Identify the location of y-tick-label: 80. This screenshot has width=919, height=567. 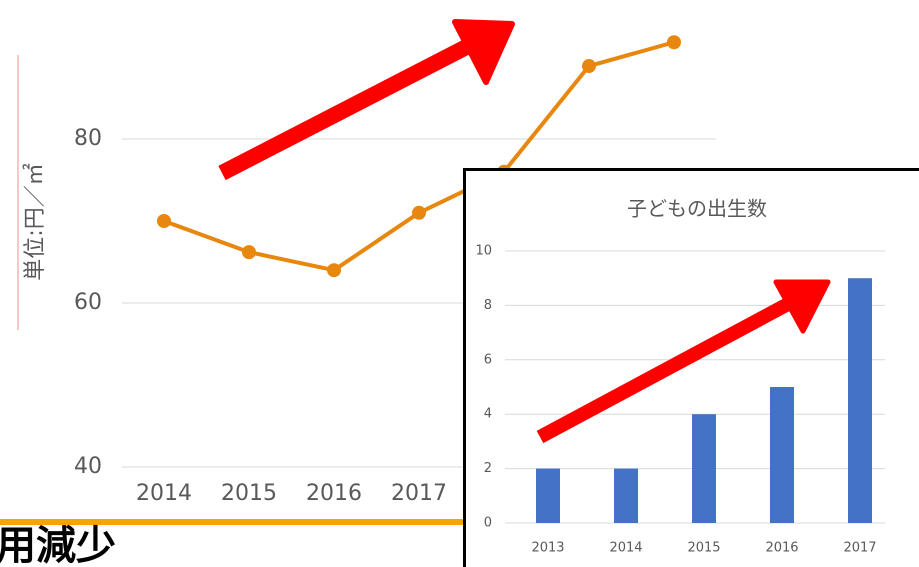
(88, 138).